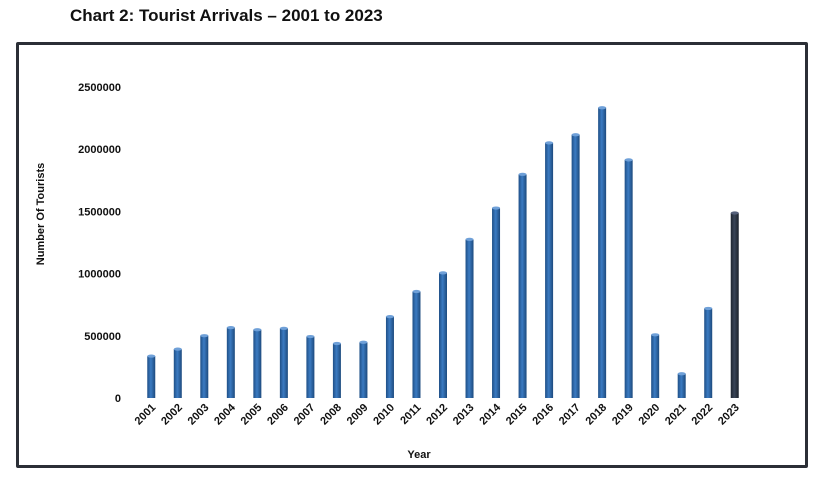  I want to click on bar-2022, so click(708, 353).